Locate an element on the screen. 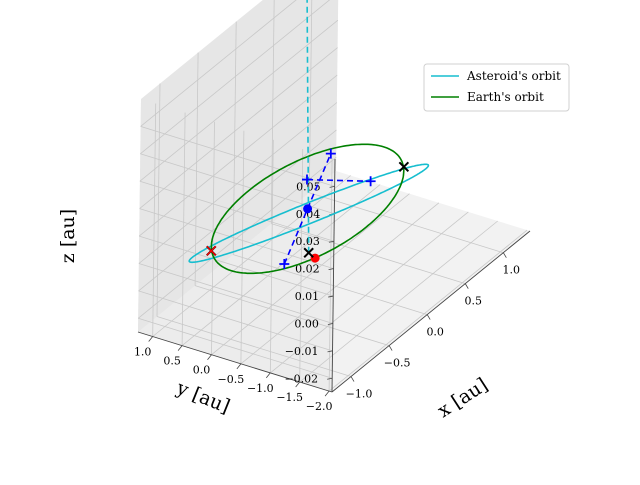 The image size is (640, 485). z-axis-line is located at coordinates (333, 275).